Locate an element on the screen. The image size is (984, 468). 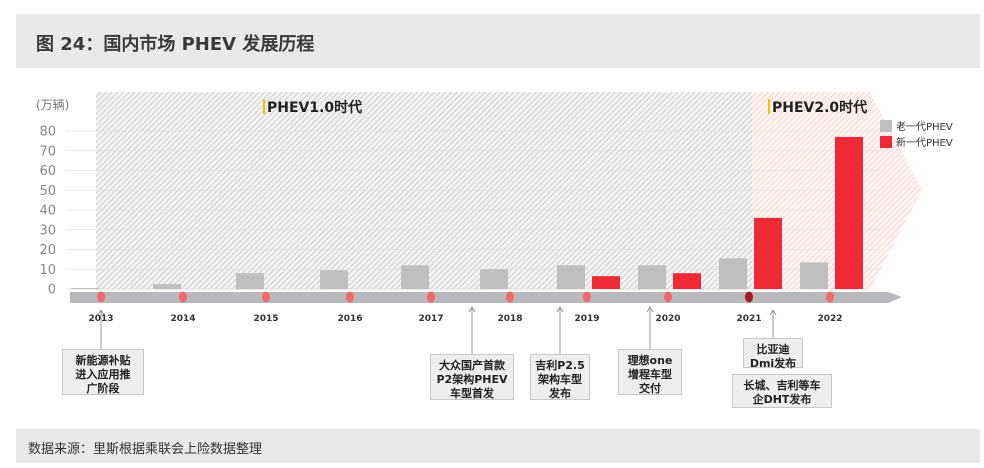
timeline-dot-2014 is located at coordinates (183, 297).